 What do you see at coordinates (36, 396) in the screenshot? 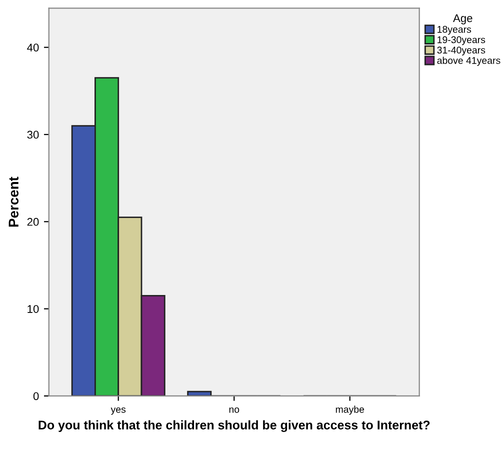
I see `y-tick-label: 0` at bounding box center [36, 396].